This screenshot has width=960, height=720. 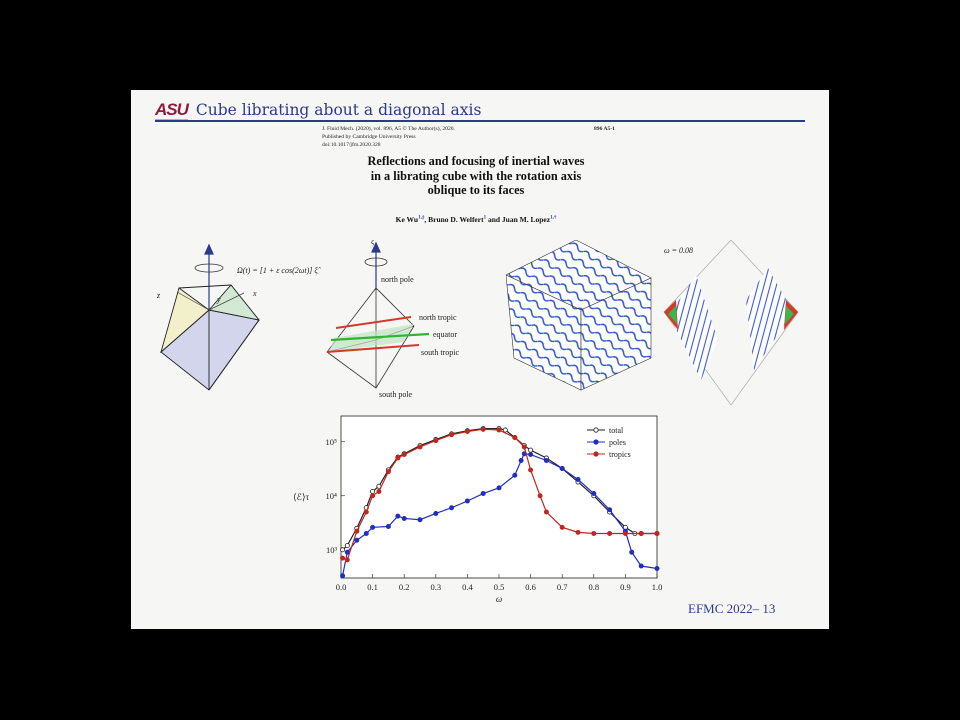 What do you see at coordinates (657, 587) in the screenshot?
I see `x-tick-label: 1.0` at bounding box center [657, 587].